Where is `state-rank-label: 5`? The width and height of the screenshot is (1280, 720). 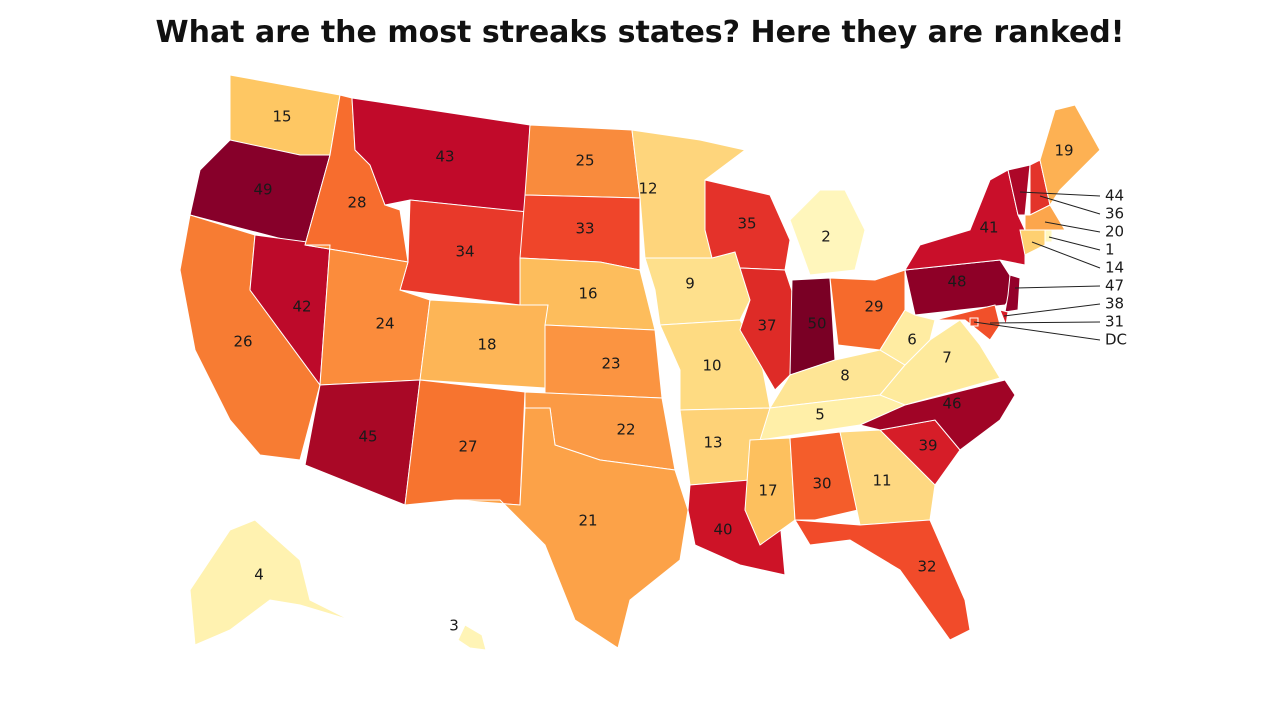 state-rank-label: 5 is located at coordinates (820, 415).